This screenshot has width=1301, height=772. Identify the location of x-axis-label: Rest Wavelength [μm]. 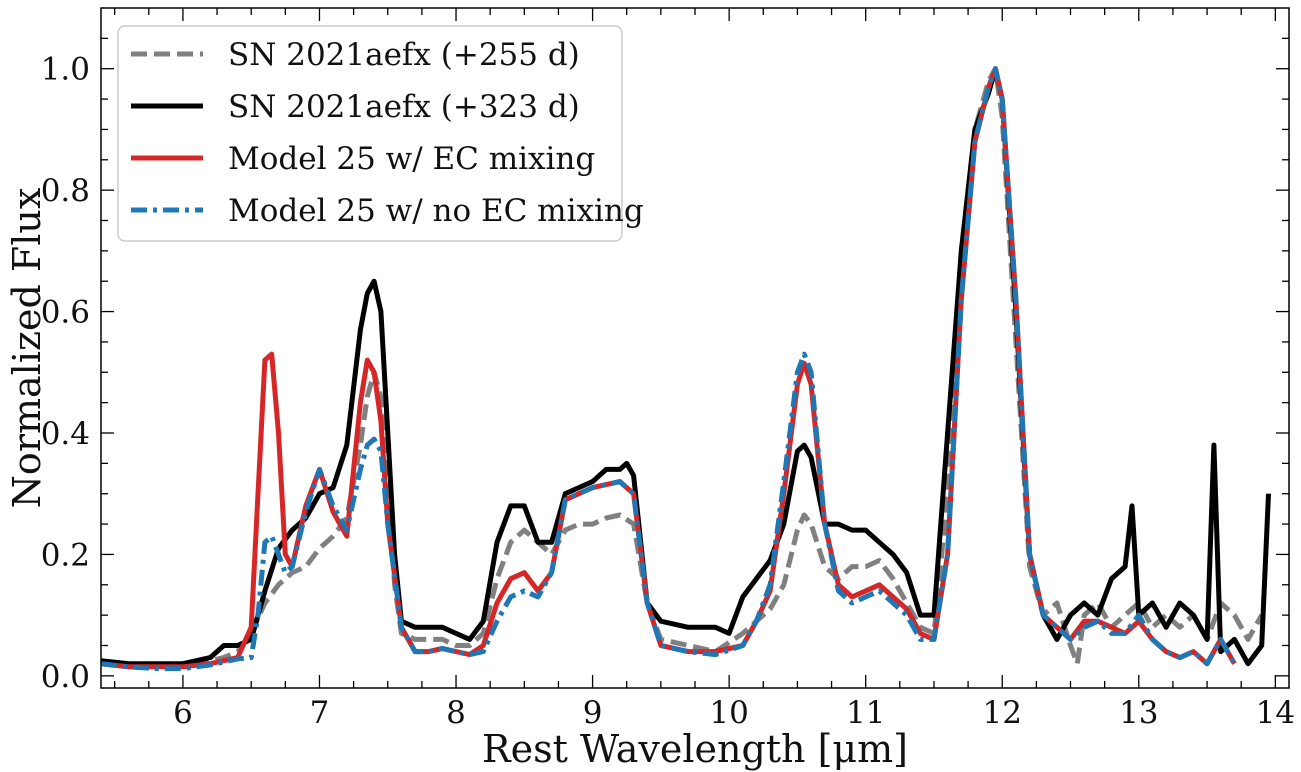
(695, 749).